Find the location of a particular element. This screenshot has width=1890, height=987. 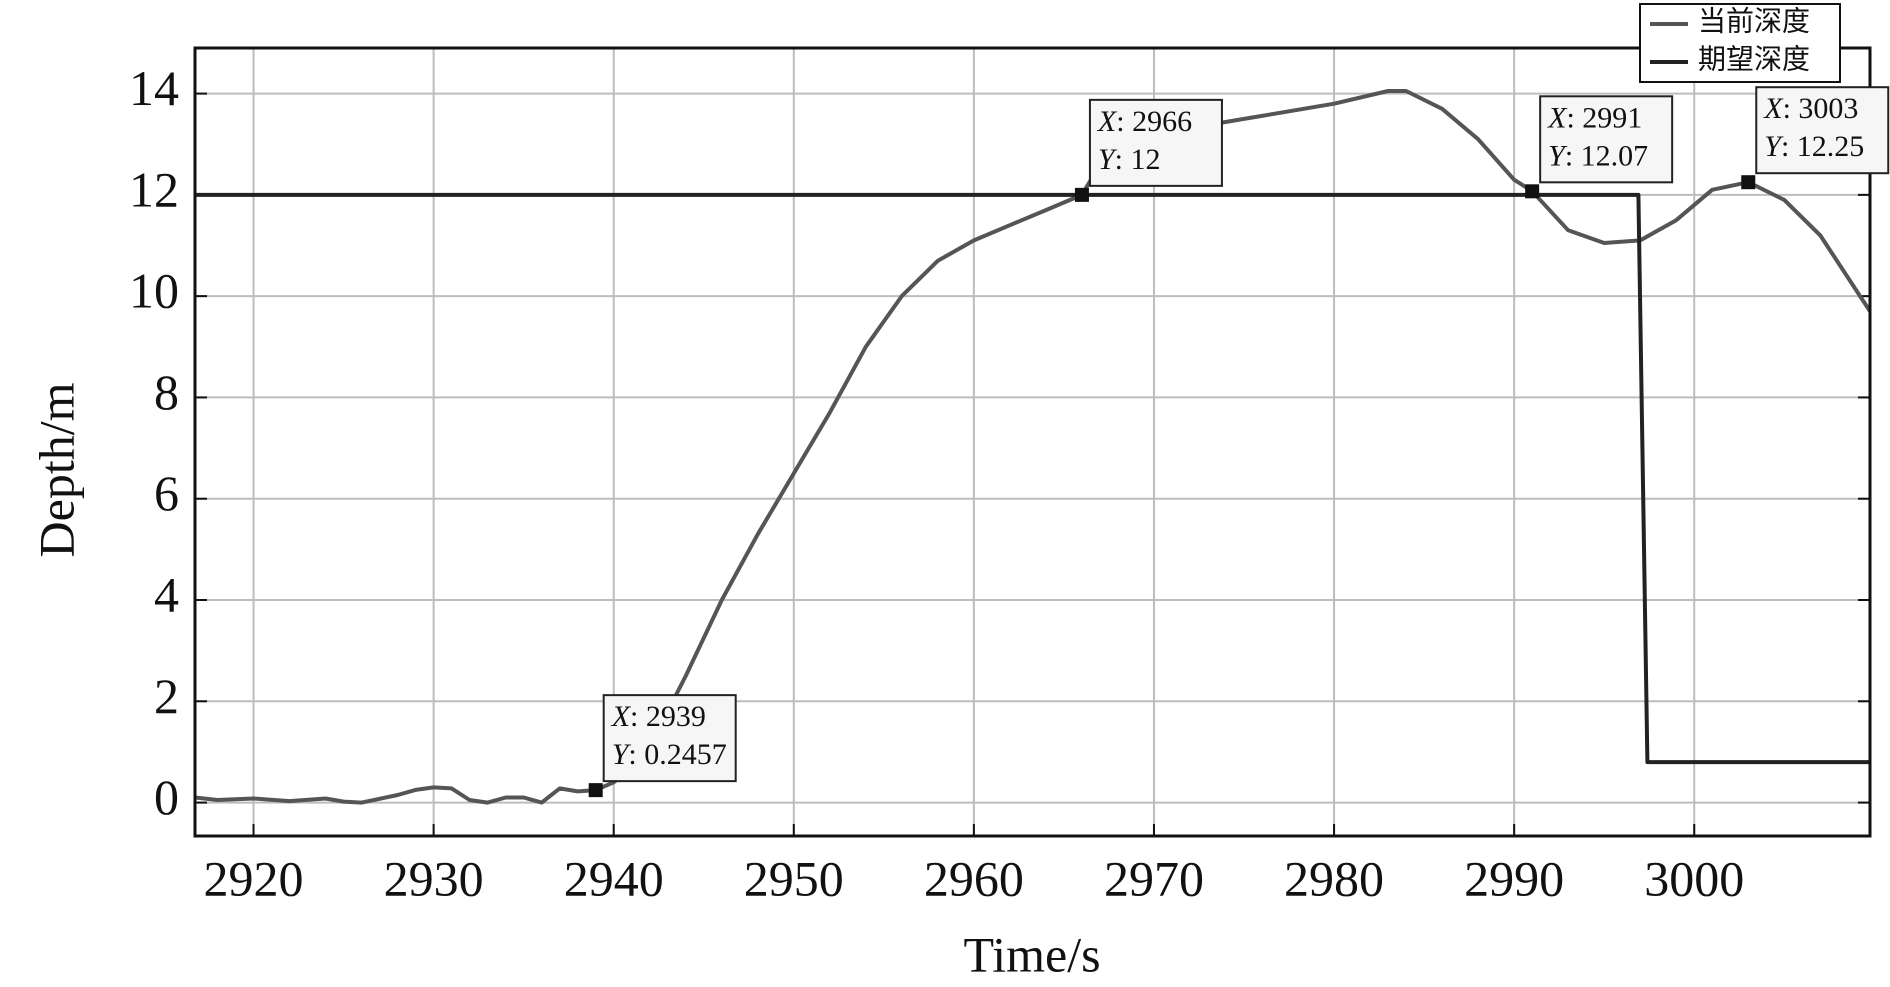

datatip-value: : 2966 is located at coordinates (1154, 121).